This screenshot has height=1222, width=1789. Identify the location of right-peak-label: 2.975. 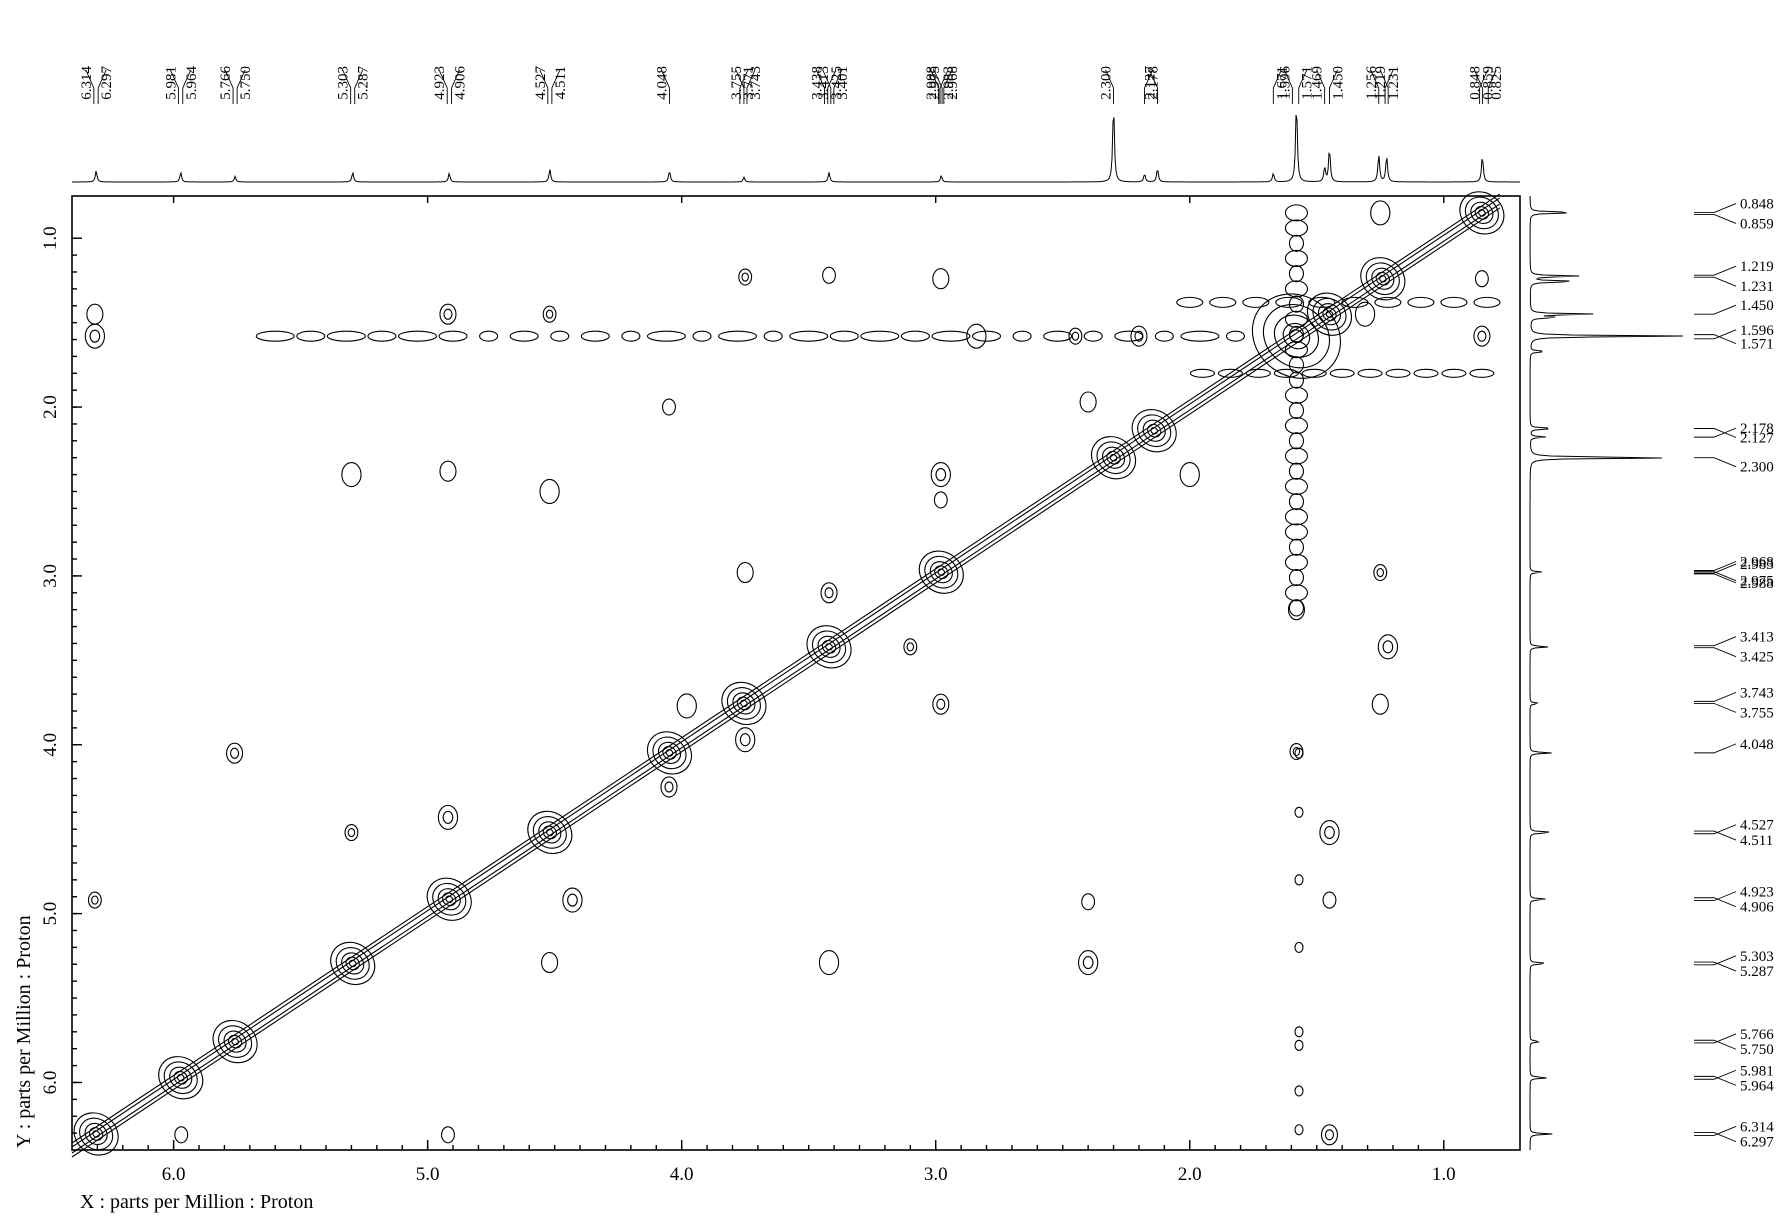
(1757, 582).